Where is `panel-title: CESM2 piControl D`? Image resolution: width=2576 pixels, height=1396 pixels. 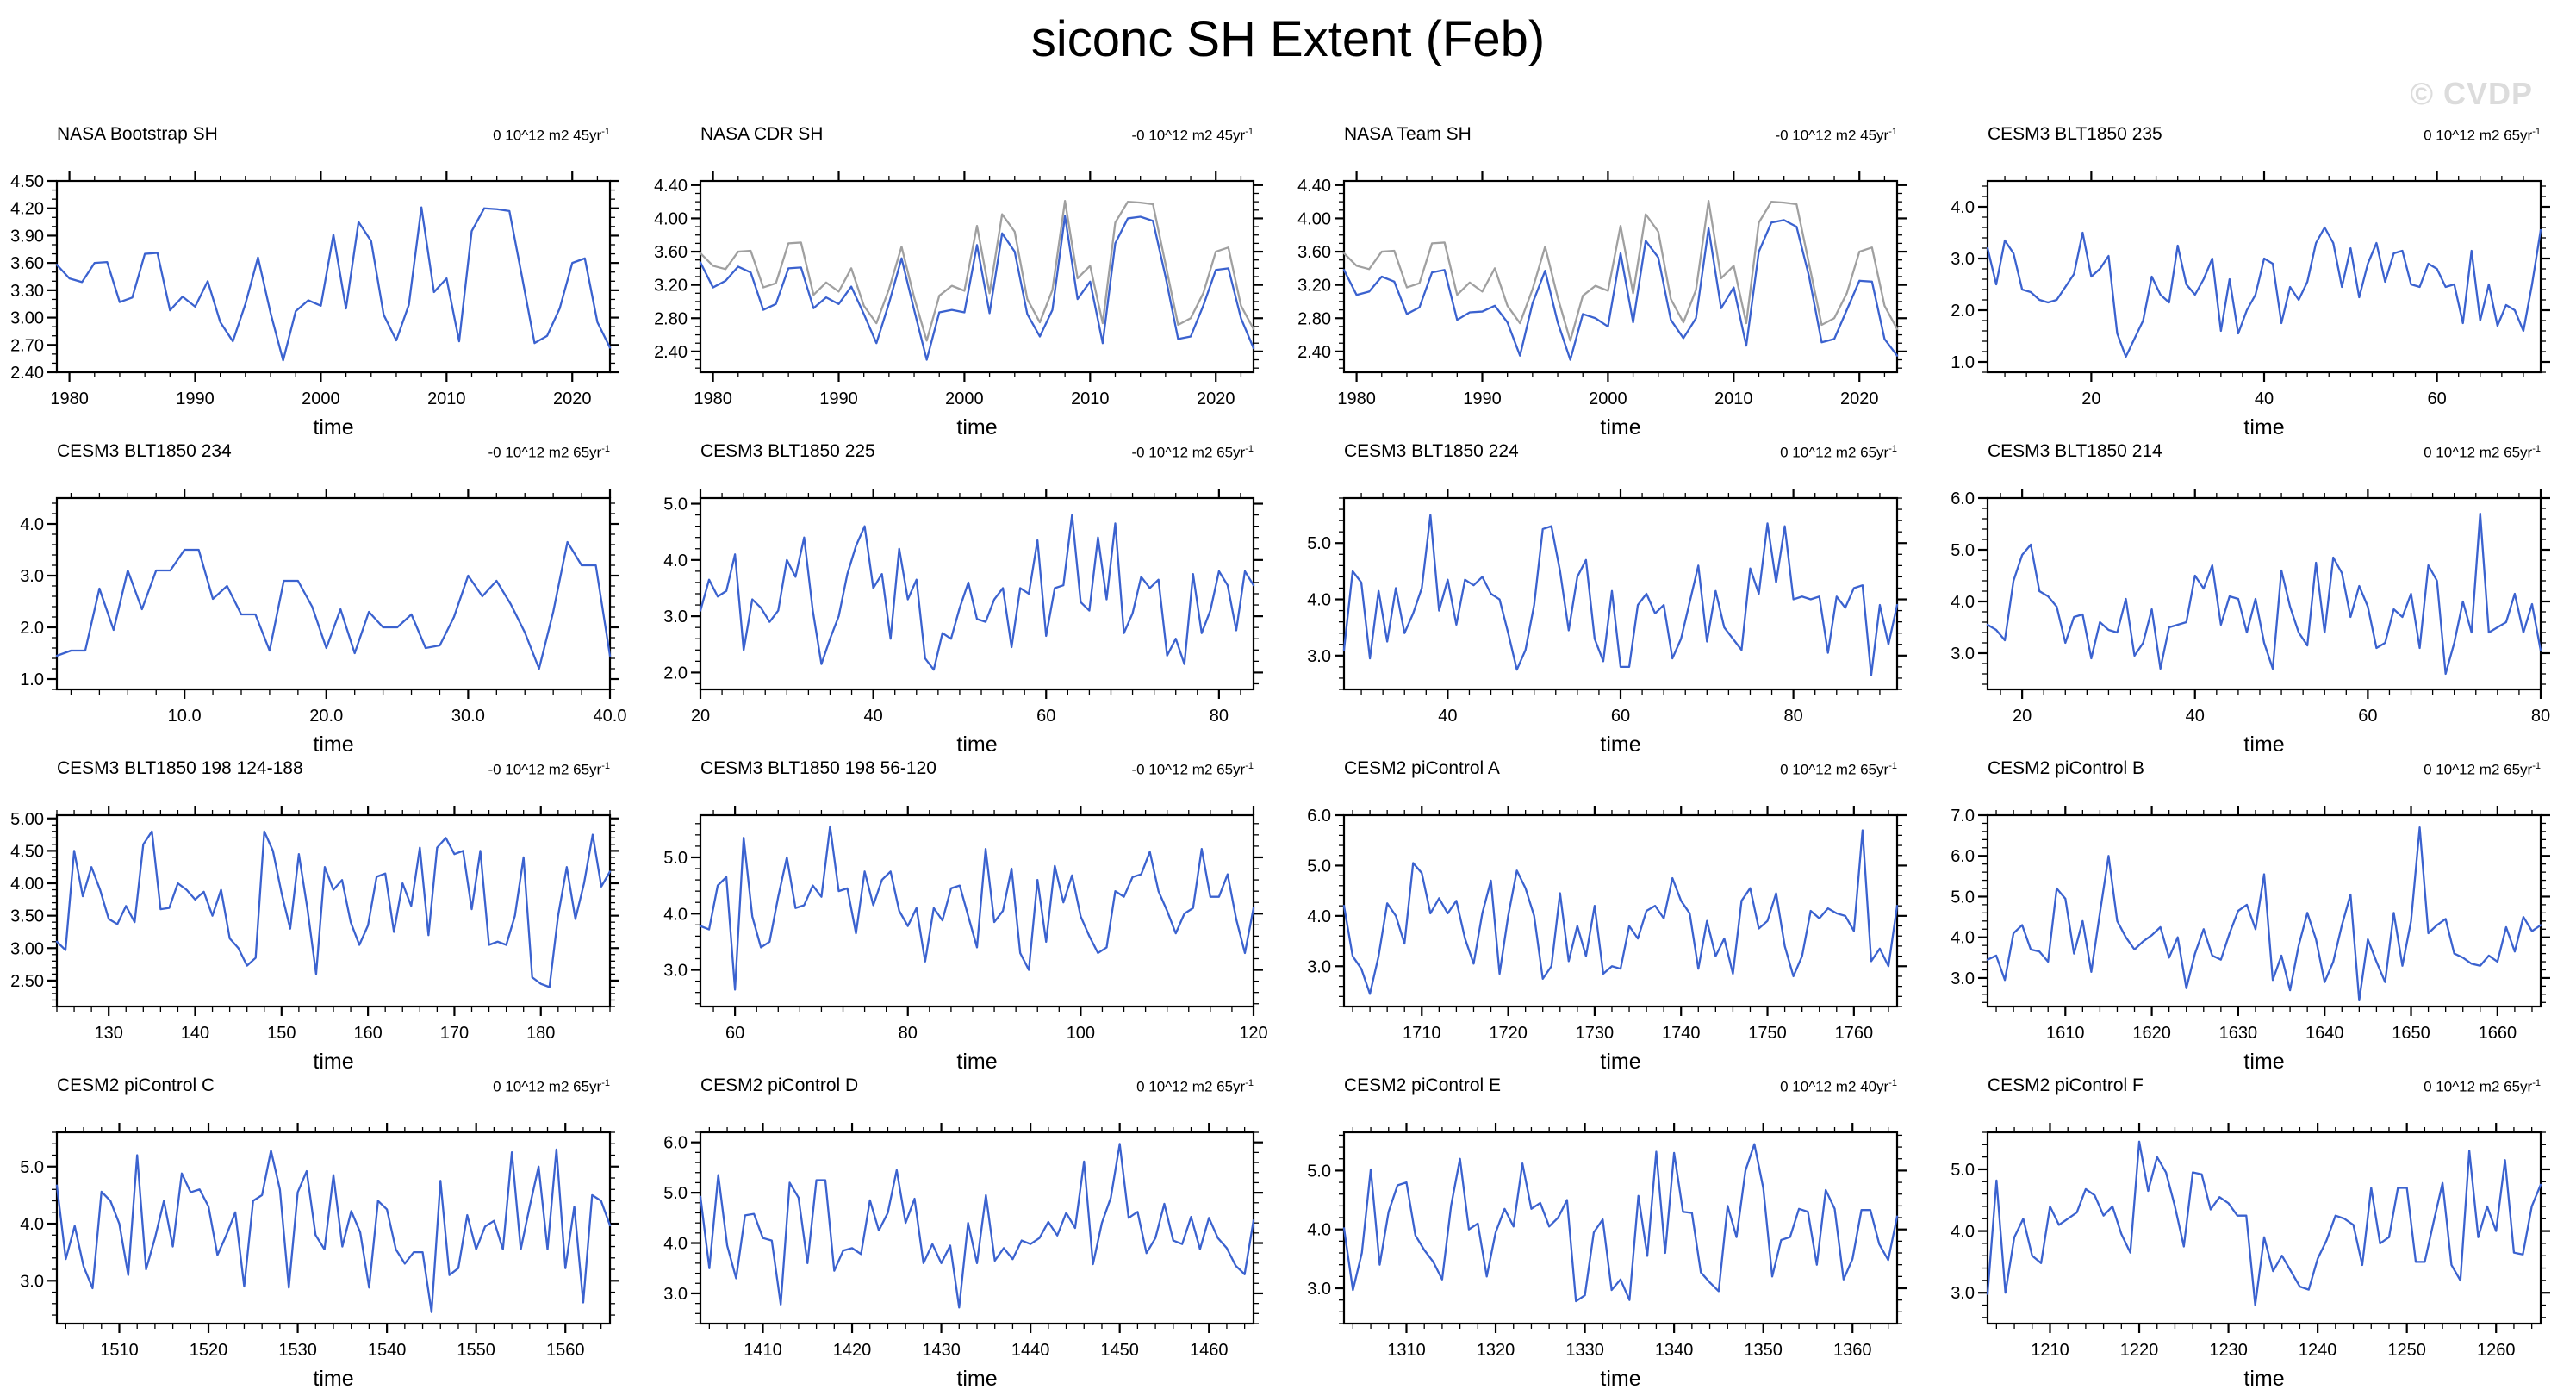 panel-title: CESM2 piControl D is located at coordinates (780, 1085).